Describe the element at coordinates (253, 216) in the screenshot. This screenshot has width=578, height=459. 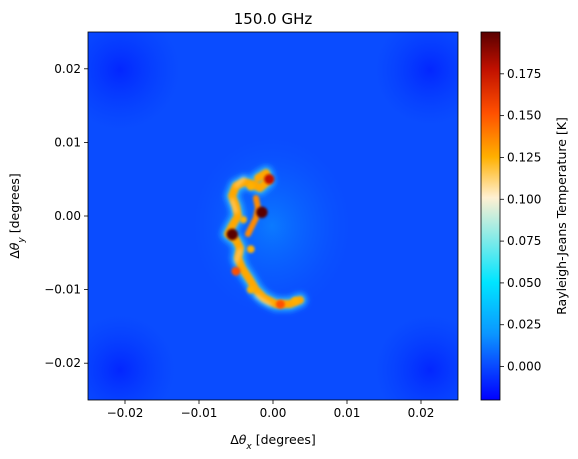
I see `filament-branch` at that location.